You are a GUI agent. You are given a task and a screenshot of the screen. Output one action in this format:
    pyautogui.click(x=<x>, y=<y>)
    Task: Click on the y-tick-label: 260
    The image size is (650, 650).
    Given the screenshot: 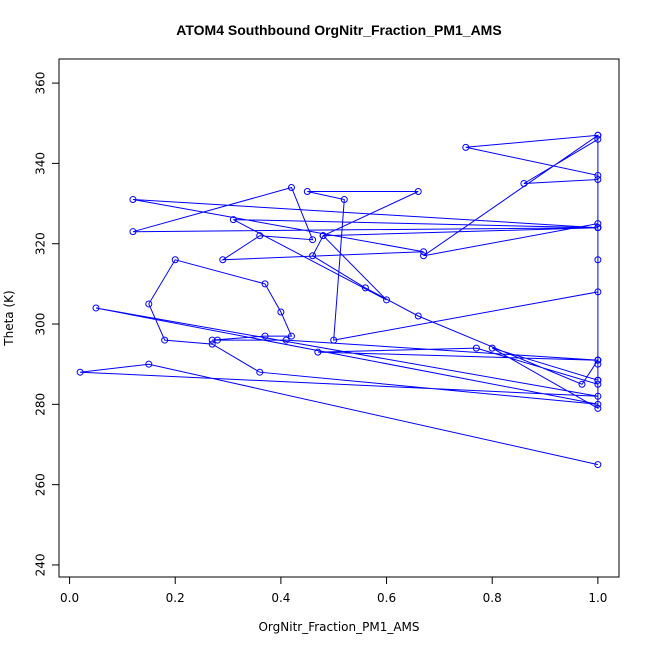 What is the action you would take?
    pyautogui.click(x=41, y=484)
    